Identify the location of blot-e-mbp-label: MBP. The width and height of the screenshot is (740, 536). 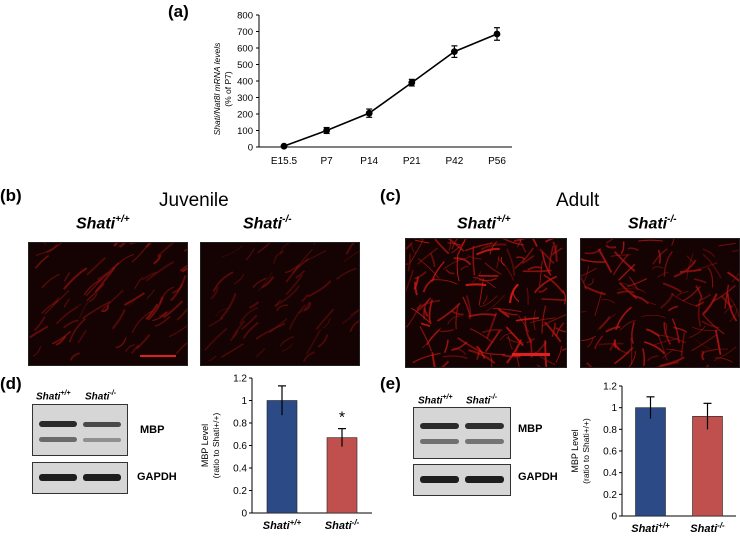
(530, 429).